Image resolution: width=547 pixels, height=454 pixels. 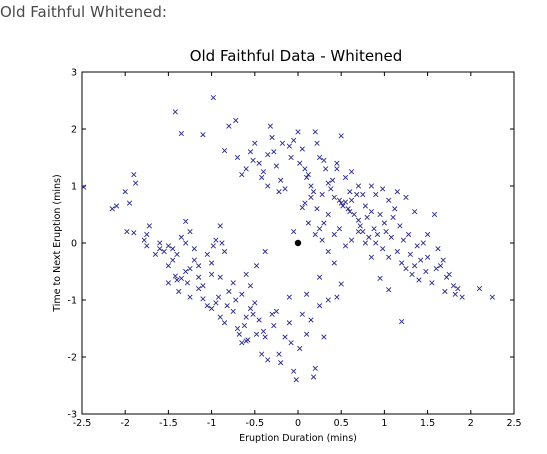 I want to click on y-axis-label: Time to Next Eruption (mins), so click(x=57, y=243).